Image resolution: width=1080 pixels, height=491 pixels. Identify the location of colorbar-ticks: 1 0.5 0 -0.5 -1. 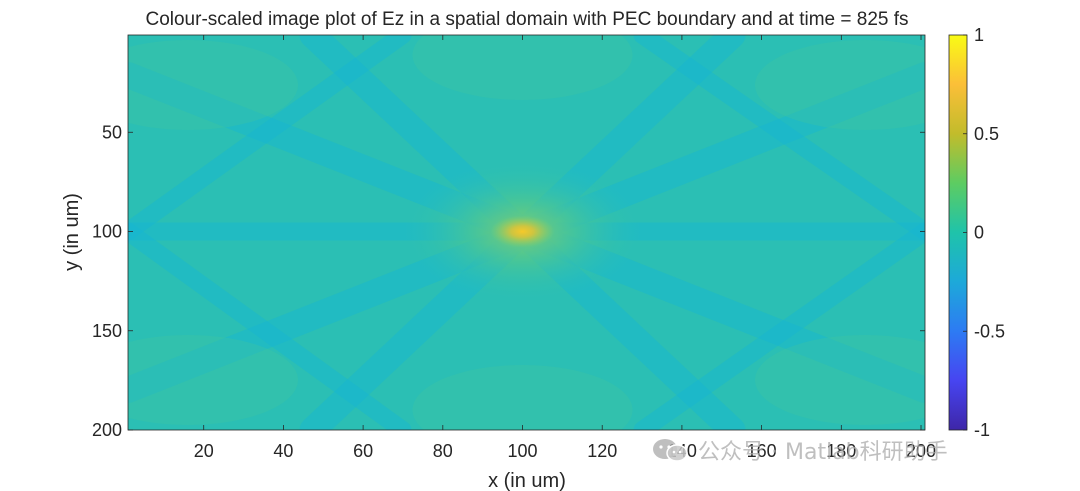
(984, 232).